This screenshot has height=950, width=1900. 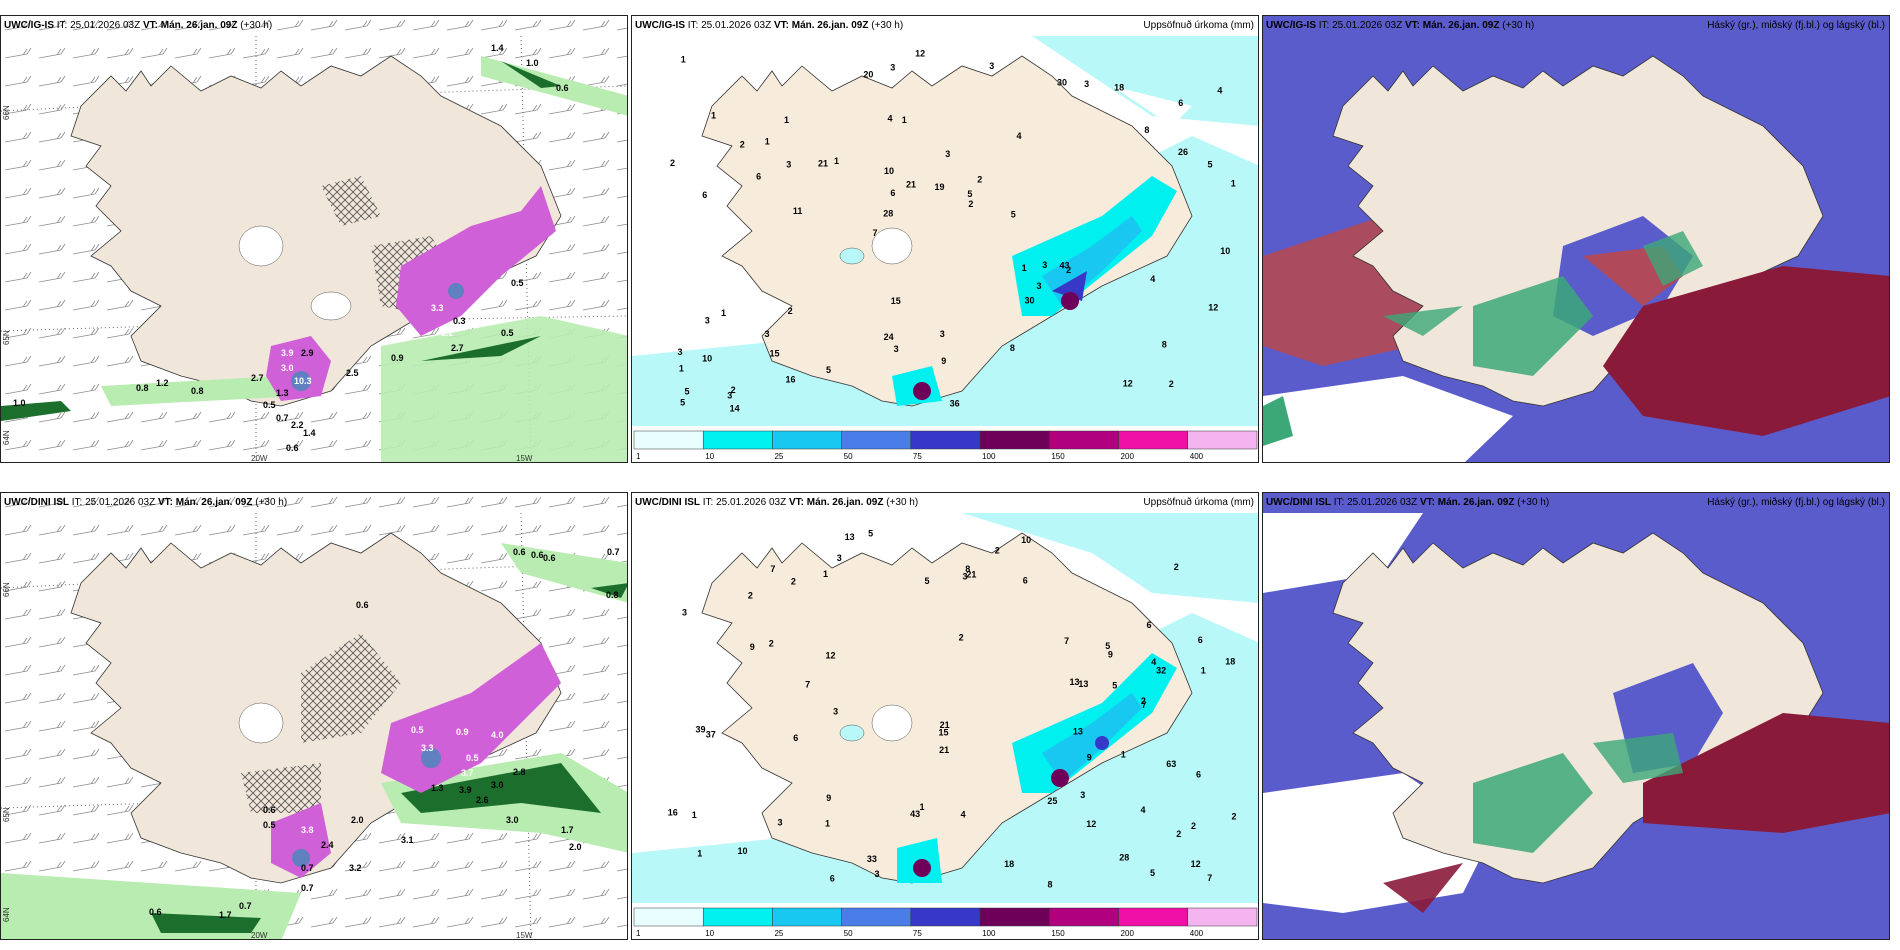 What do you see at coordinates (752, 647) in the screenshot?
I see `precip-value: 9` at bounding box center [752, 647].